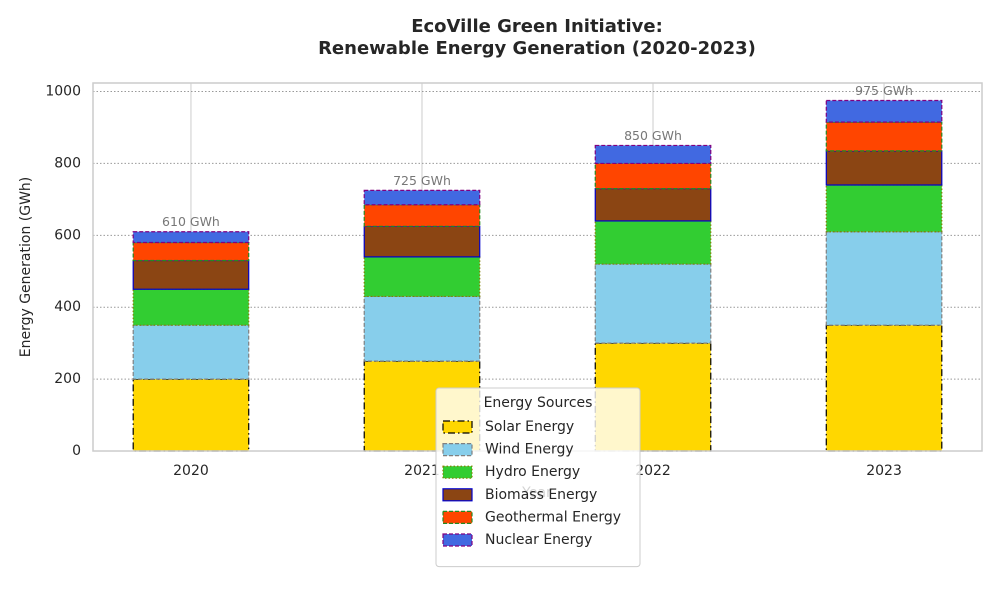  What do you see at coordinates (529, 450) in the screenshot?
I see `legend-label: Wind Energy` at bounding box center [529, 450].